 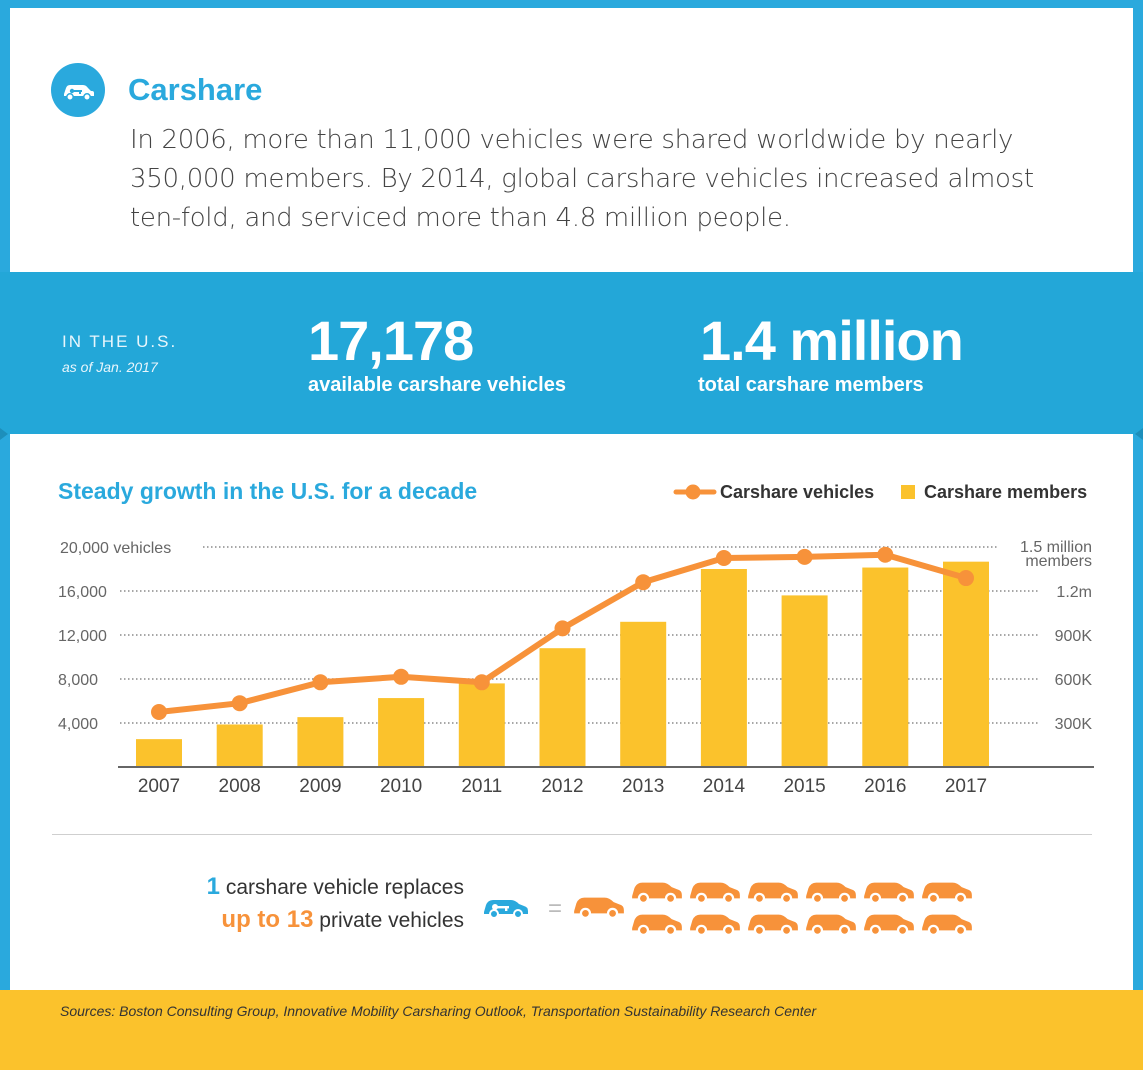 I want to click on bar-members-2009, so click(x=320, y=742).